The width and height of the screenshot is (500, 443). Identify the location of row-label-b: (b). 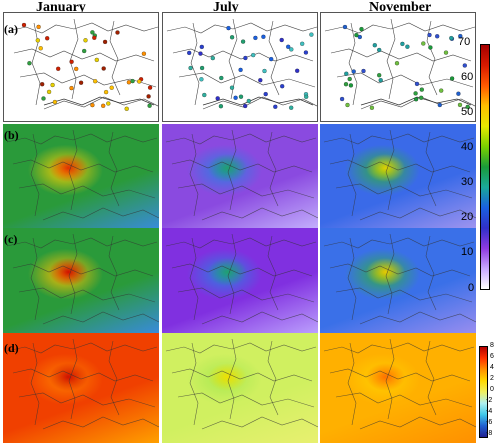
(11, 135).